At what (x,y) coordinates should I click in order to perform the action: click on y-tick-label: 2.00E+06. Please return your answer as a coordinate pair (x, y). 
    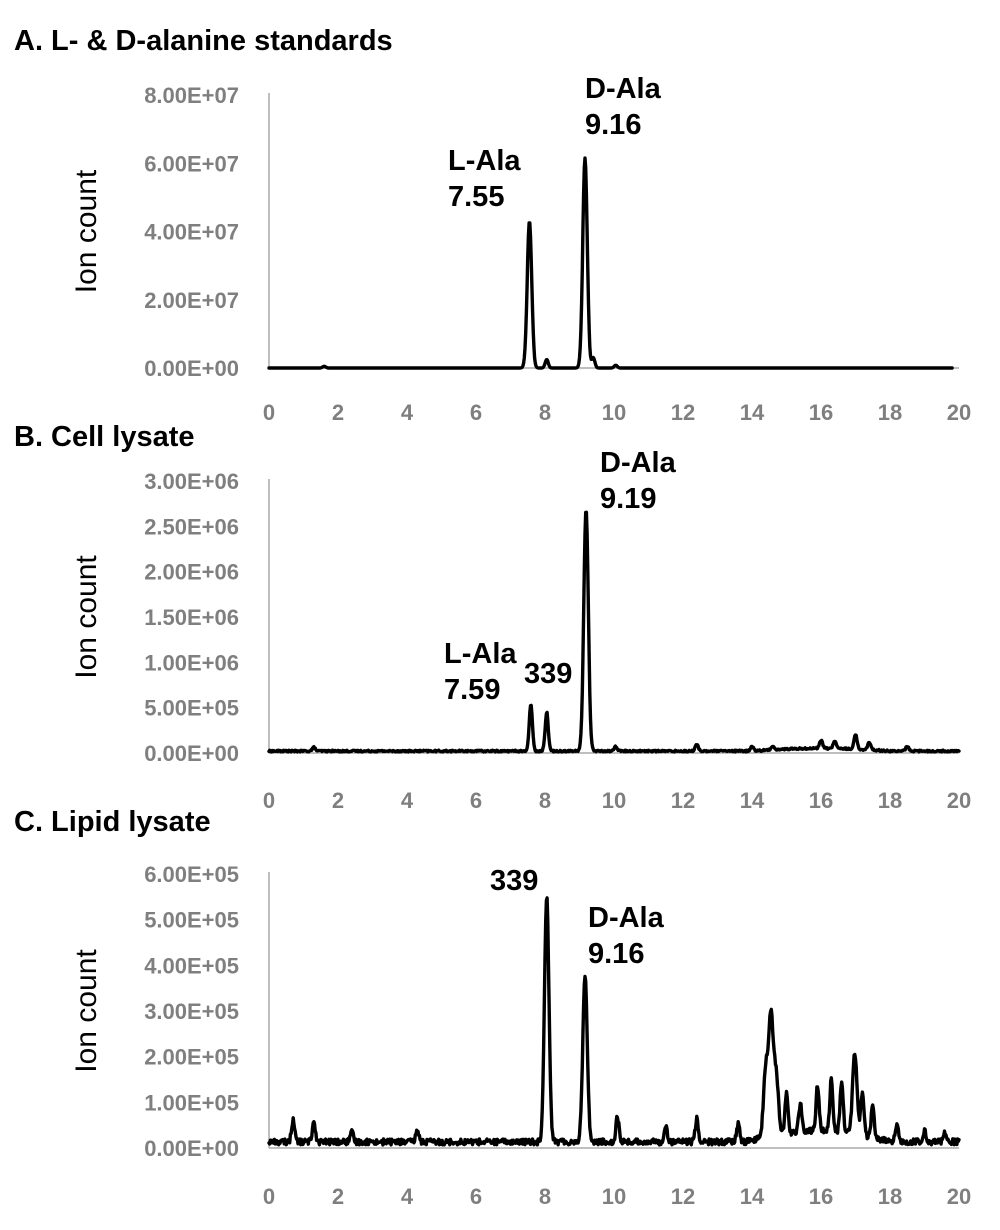
    Looking at the image, I should click on (191, 572).